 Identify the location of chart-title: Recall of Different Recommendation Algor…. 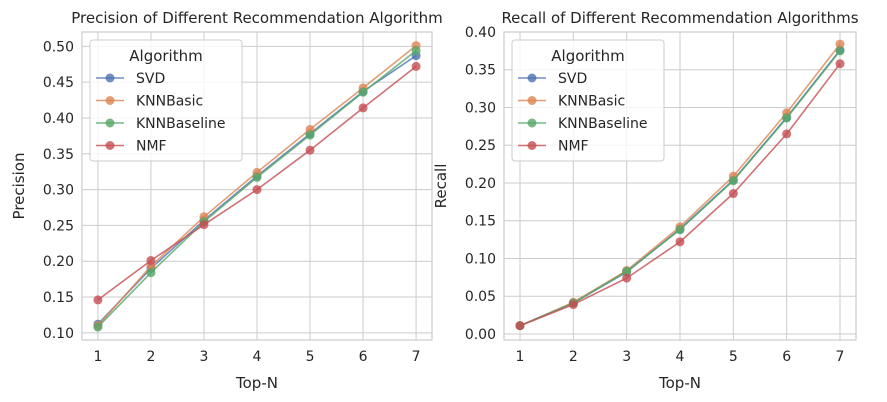
(679, 18).